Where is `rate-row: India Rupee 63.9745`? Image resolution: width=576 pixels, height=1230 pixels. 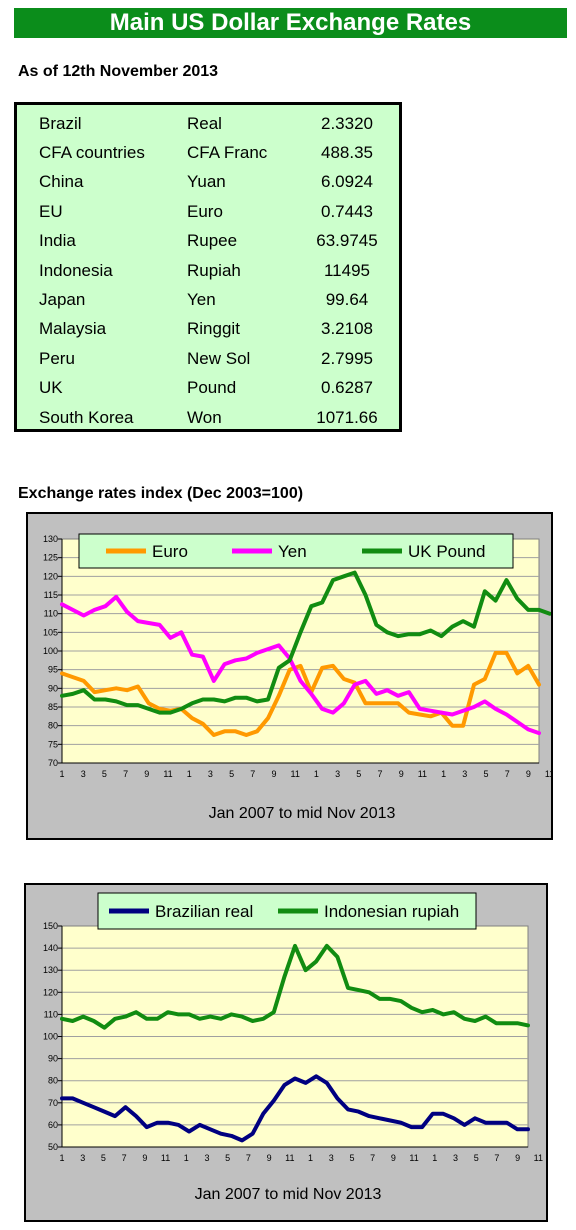
rate-row: India Rupee 63.9745 is located at coordinates (217, 241).